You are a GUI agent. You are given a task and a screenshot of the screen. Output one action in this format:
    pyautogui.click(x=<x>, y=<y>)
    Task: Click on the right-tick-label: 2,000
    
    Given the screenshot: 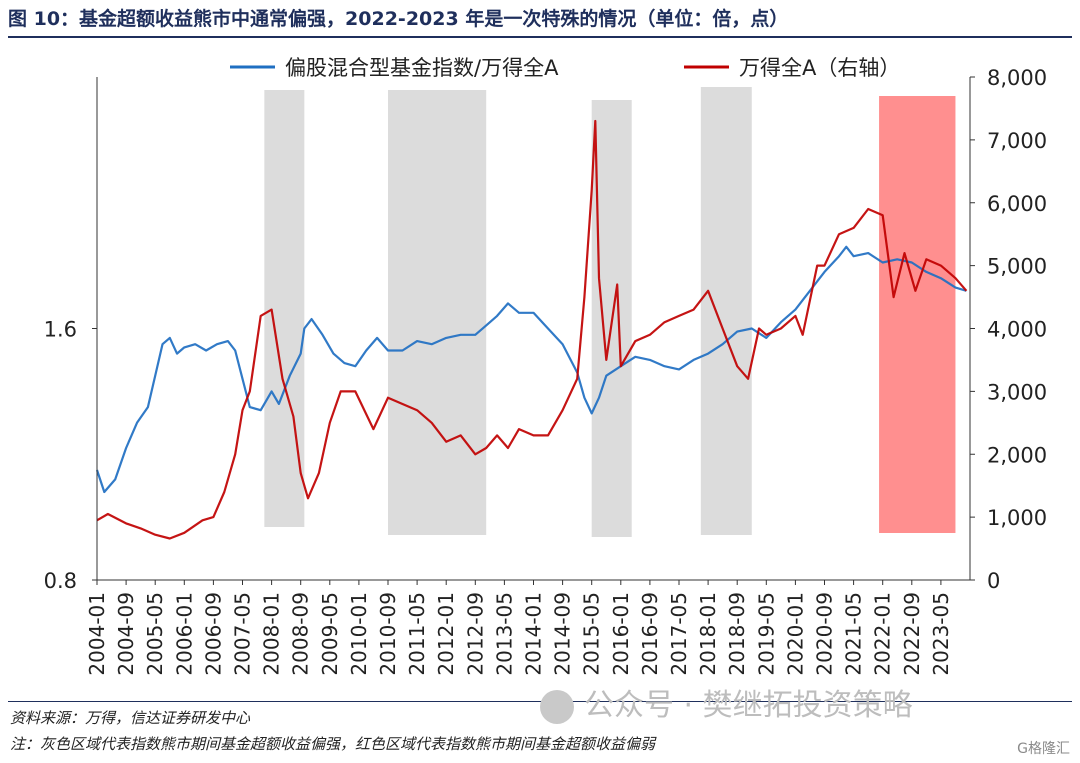 What is the action you would take?
    pyautogui.click(x=1017, y=455)
    